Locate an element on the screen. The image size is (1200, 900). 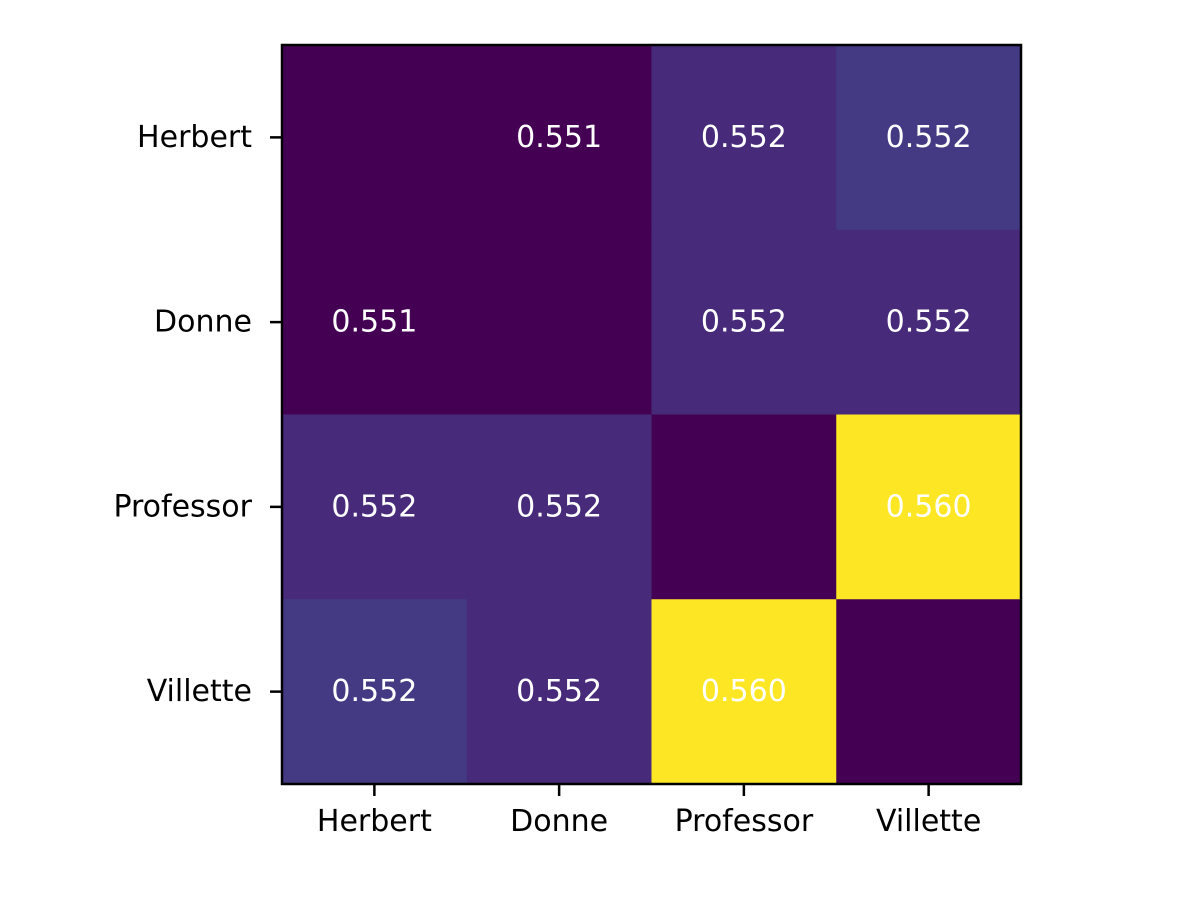
x-tick-label-1: Donne is located at coordinates (559, 821).